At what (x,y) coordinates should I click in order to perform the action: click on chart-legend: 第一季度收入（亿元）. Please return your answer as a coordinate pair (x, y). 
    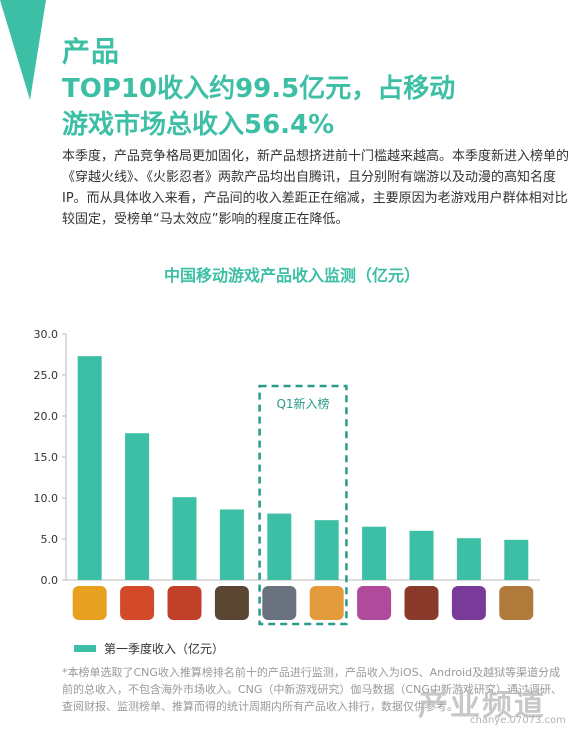
    Looking at the image, I should click on (149, 648).